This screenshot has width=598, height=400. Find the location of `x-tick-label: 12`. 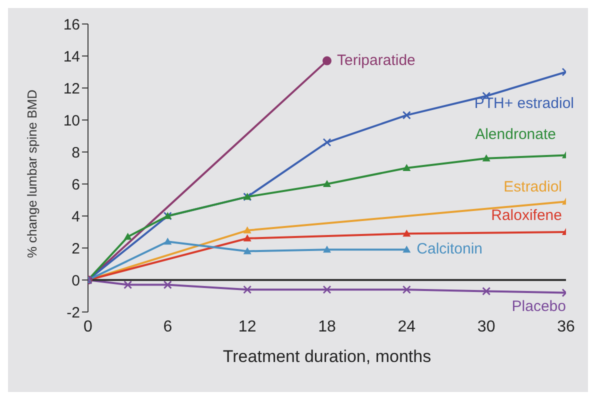

x-tick-label: 12 is located at coordinates (247, 327).